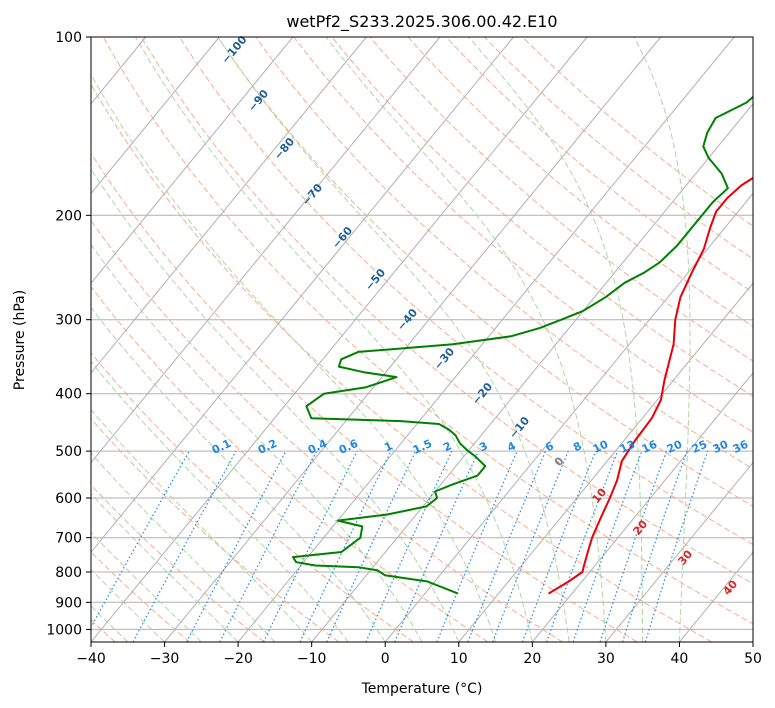 This screenshot has width=775, height=708. I want to click on mixing-ratio-label: 30, so click(721, 447).